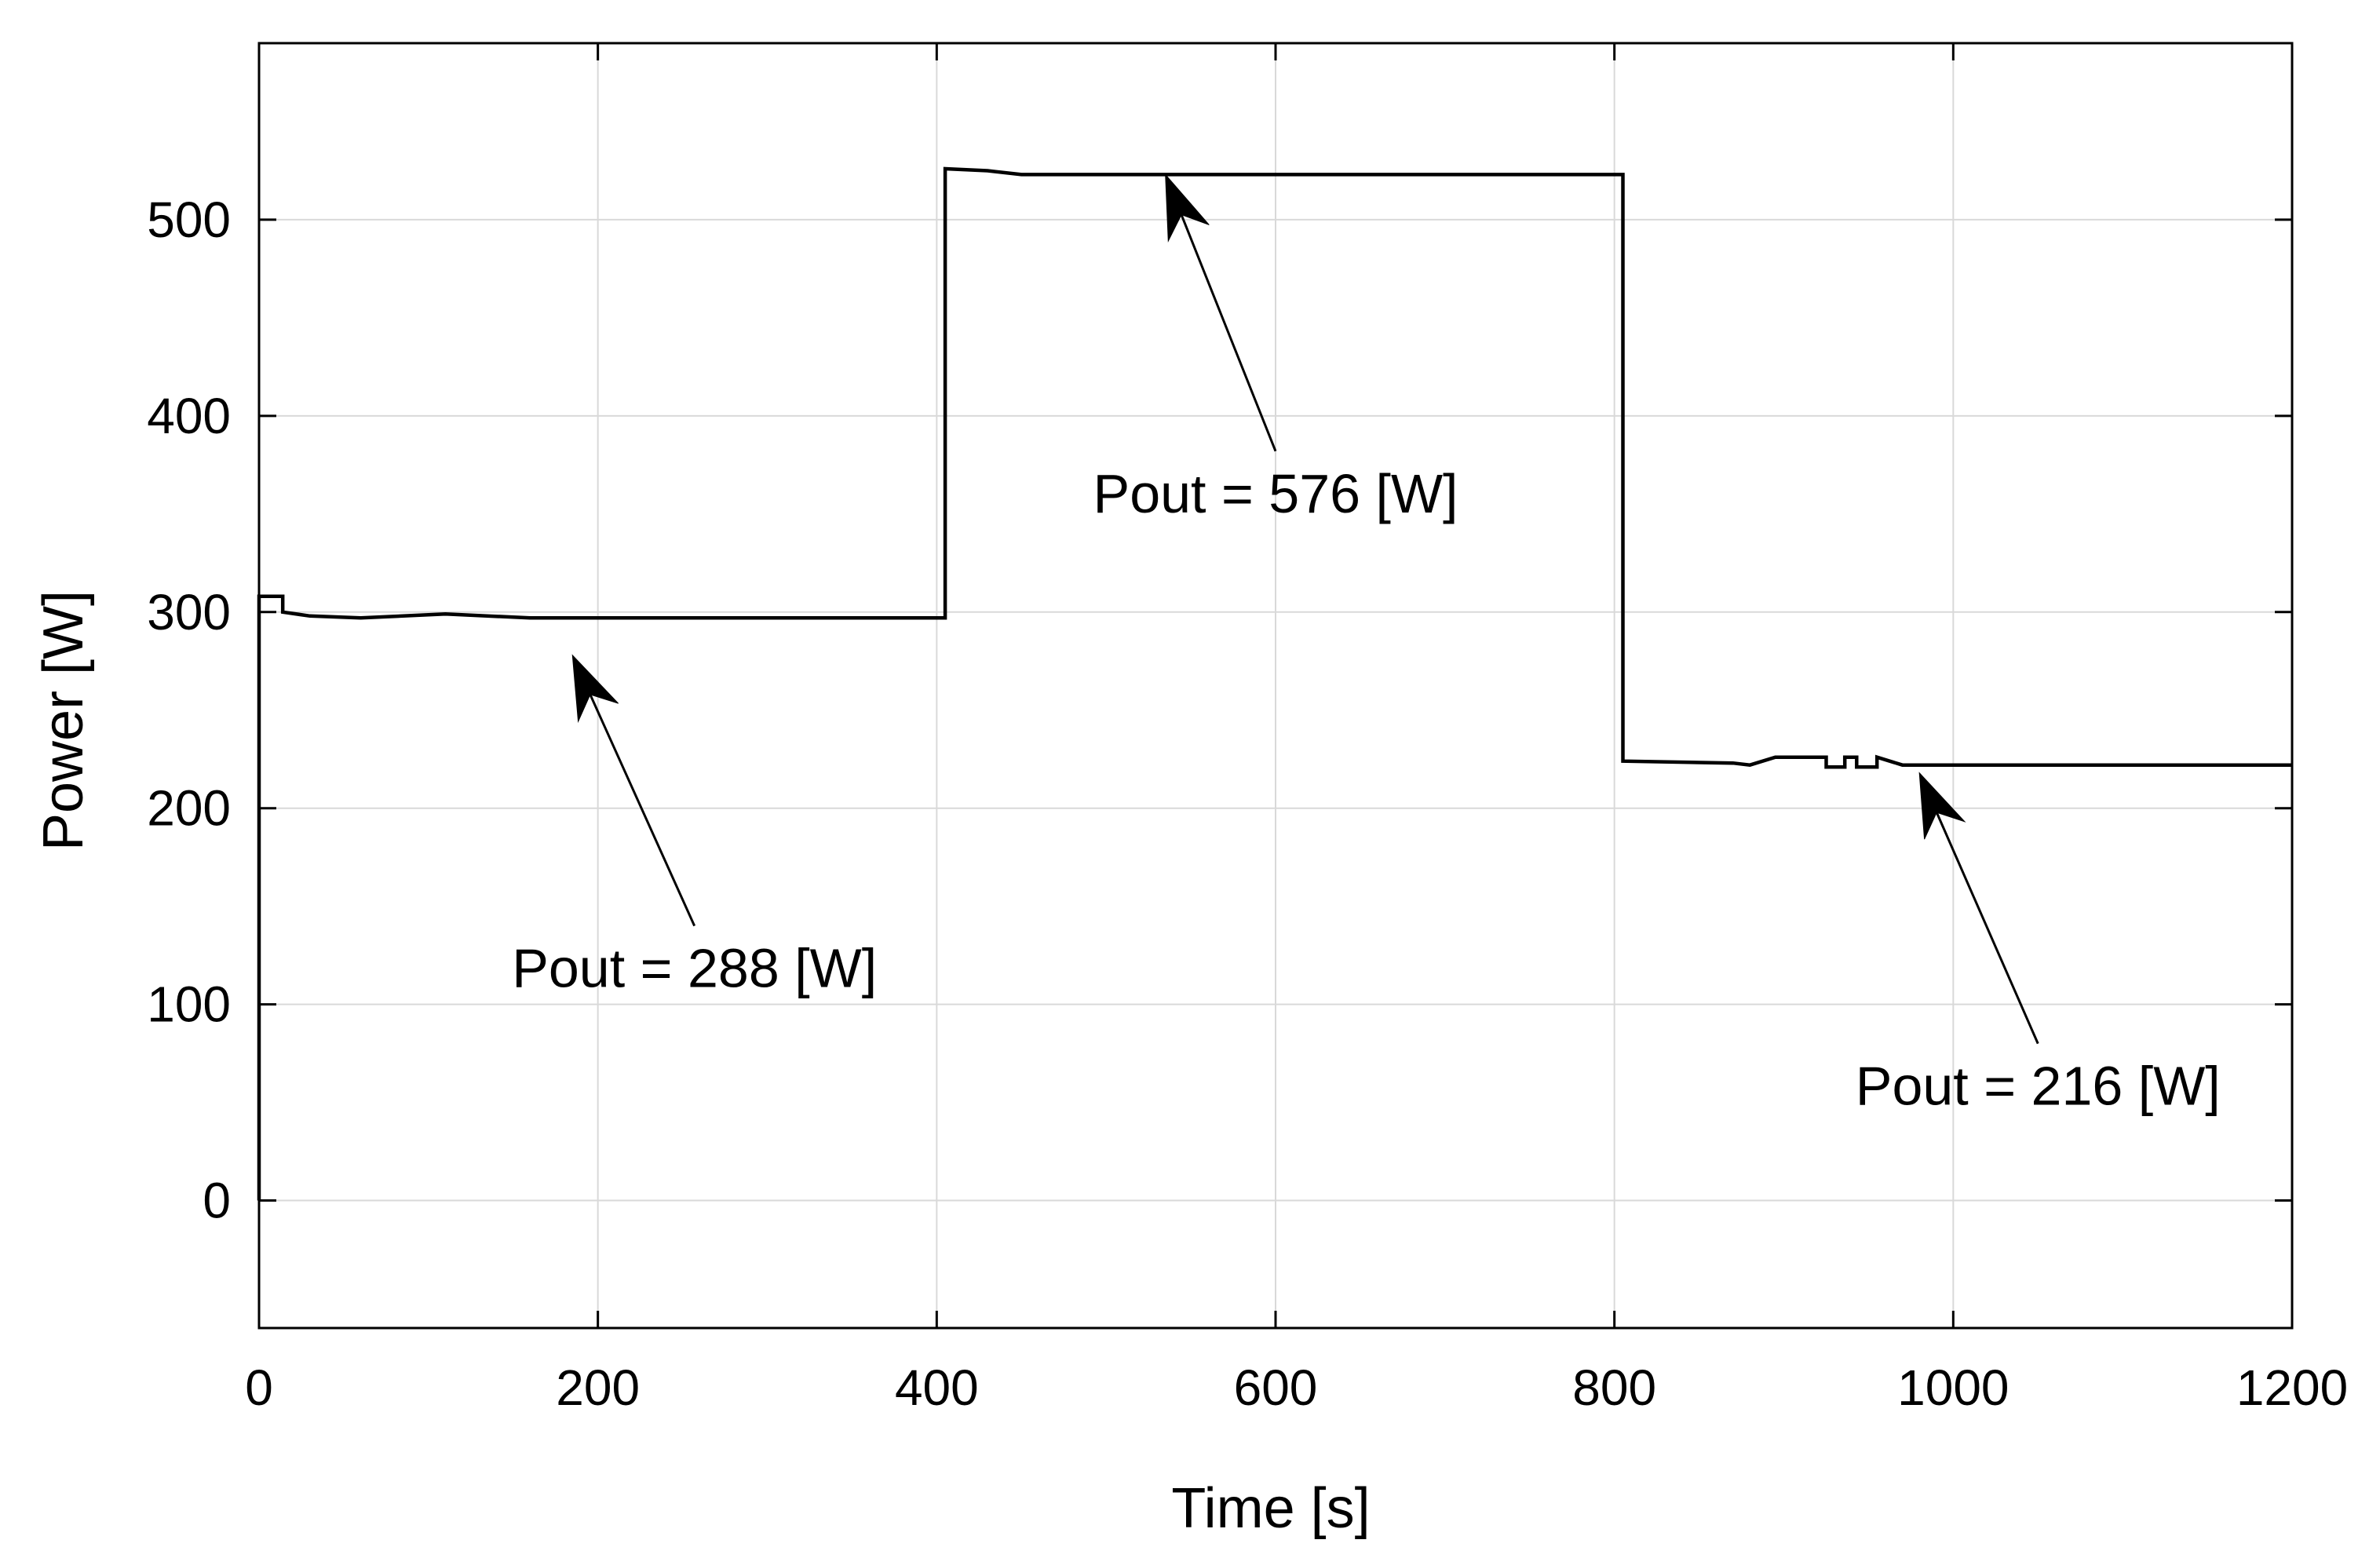 This screenshot has width=2380, height=1558. What do you see at coordinates (189, 416) in the screenshot?
I see `y-tick-label: 400` at bounding box center [189, 416].